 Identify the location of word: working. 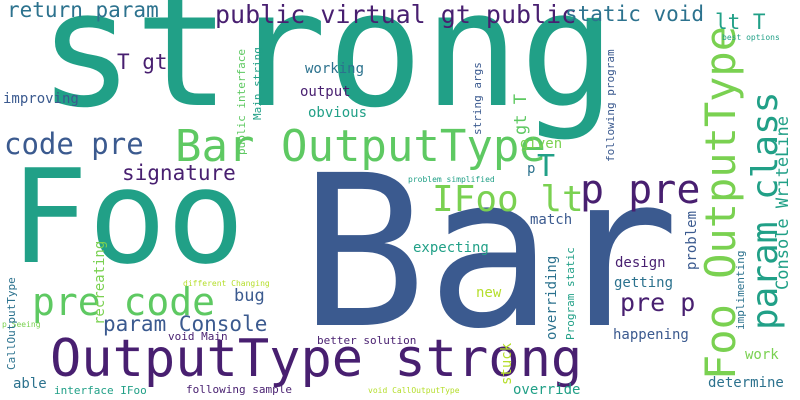
(335, 69).